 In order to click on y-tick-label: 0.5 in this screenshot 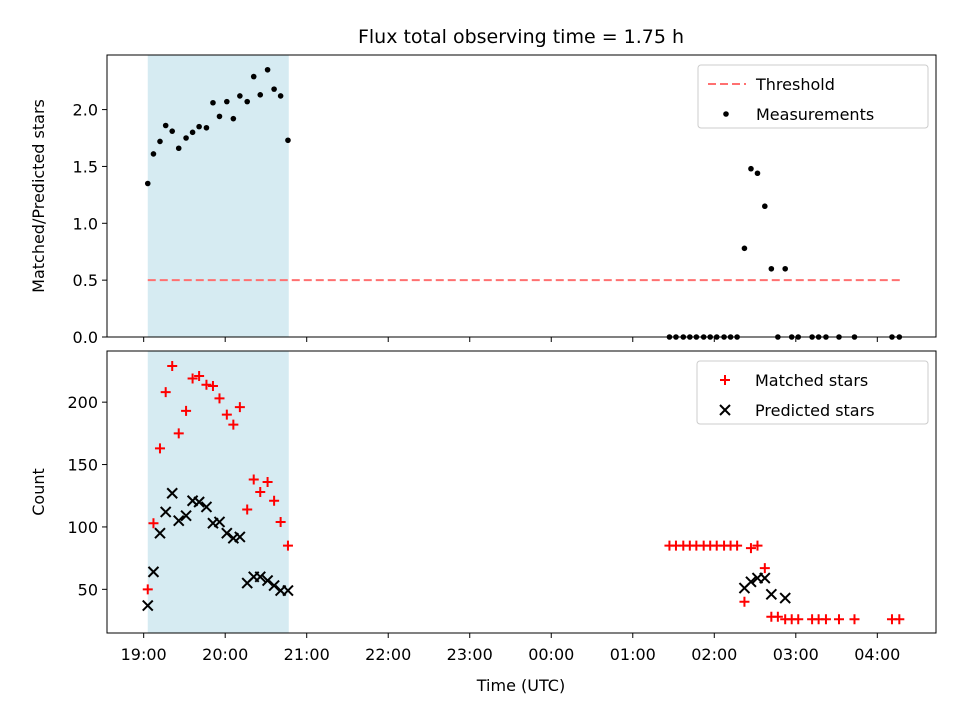, I will do `click(85, 280)`.